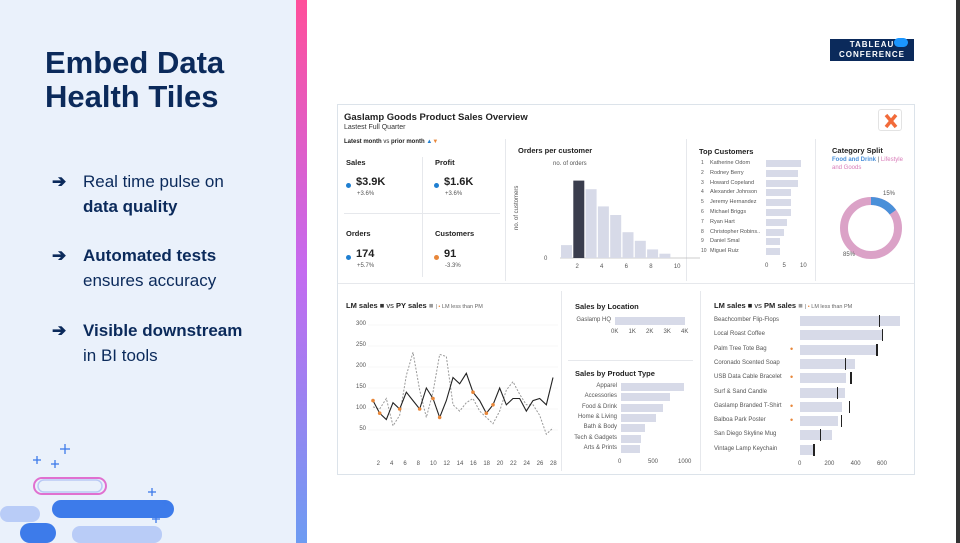 The image size is (960, 543). Describe the element at coordinates (650, 267) in the screenshot. I see `histogram-xtick: 8` at that location.